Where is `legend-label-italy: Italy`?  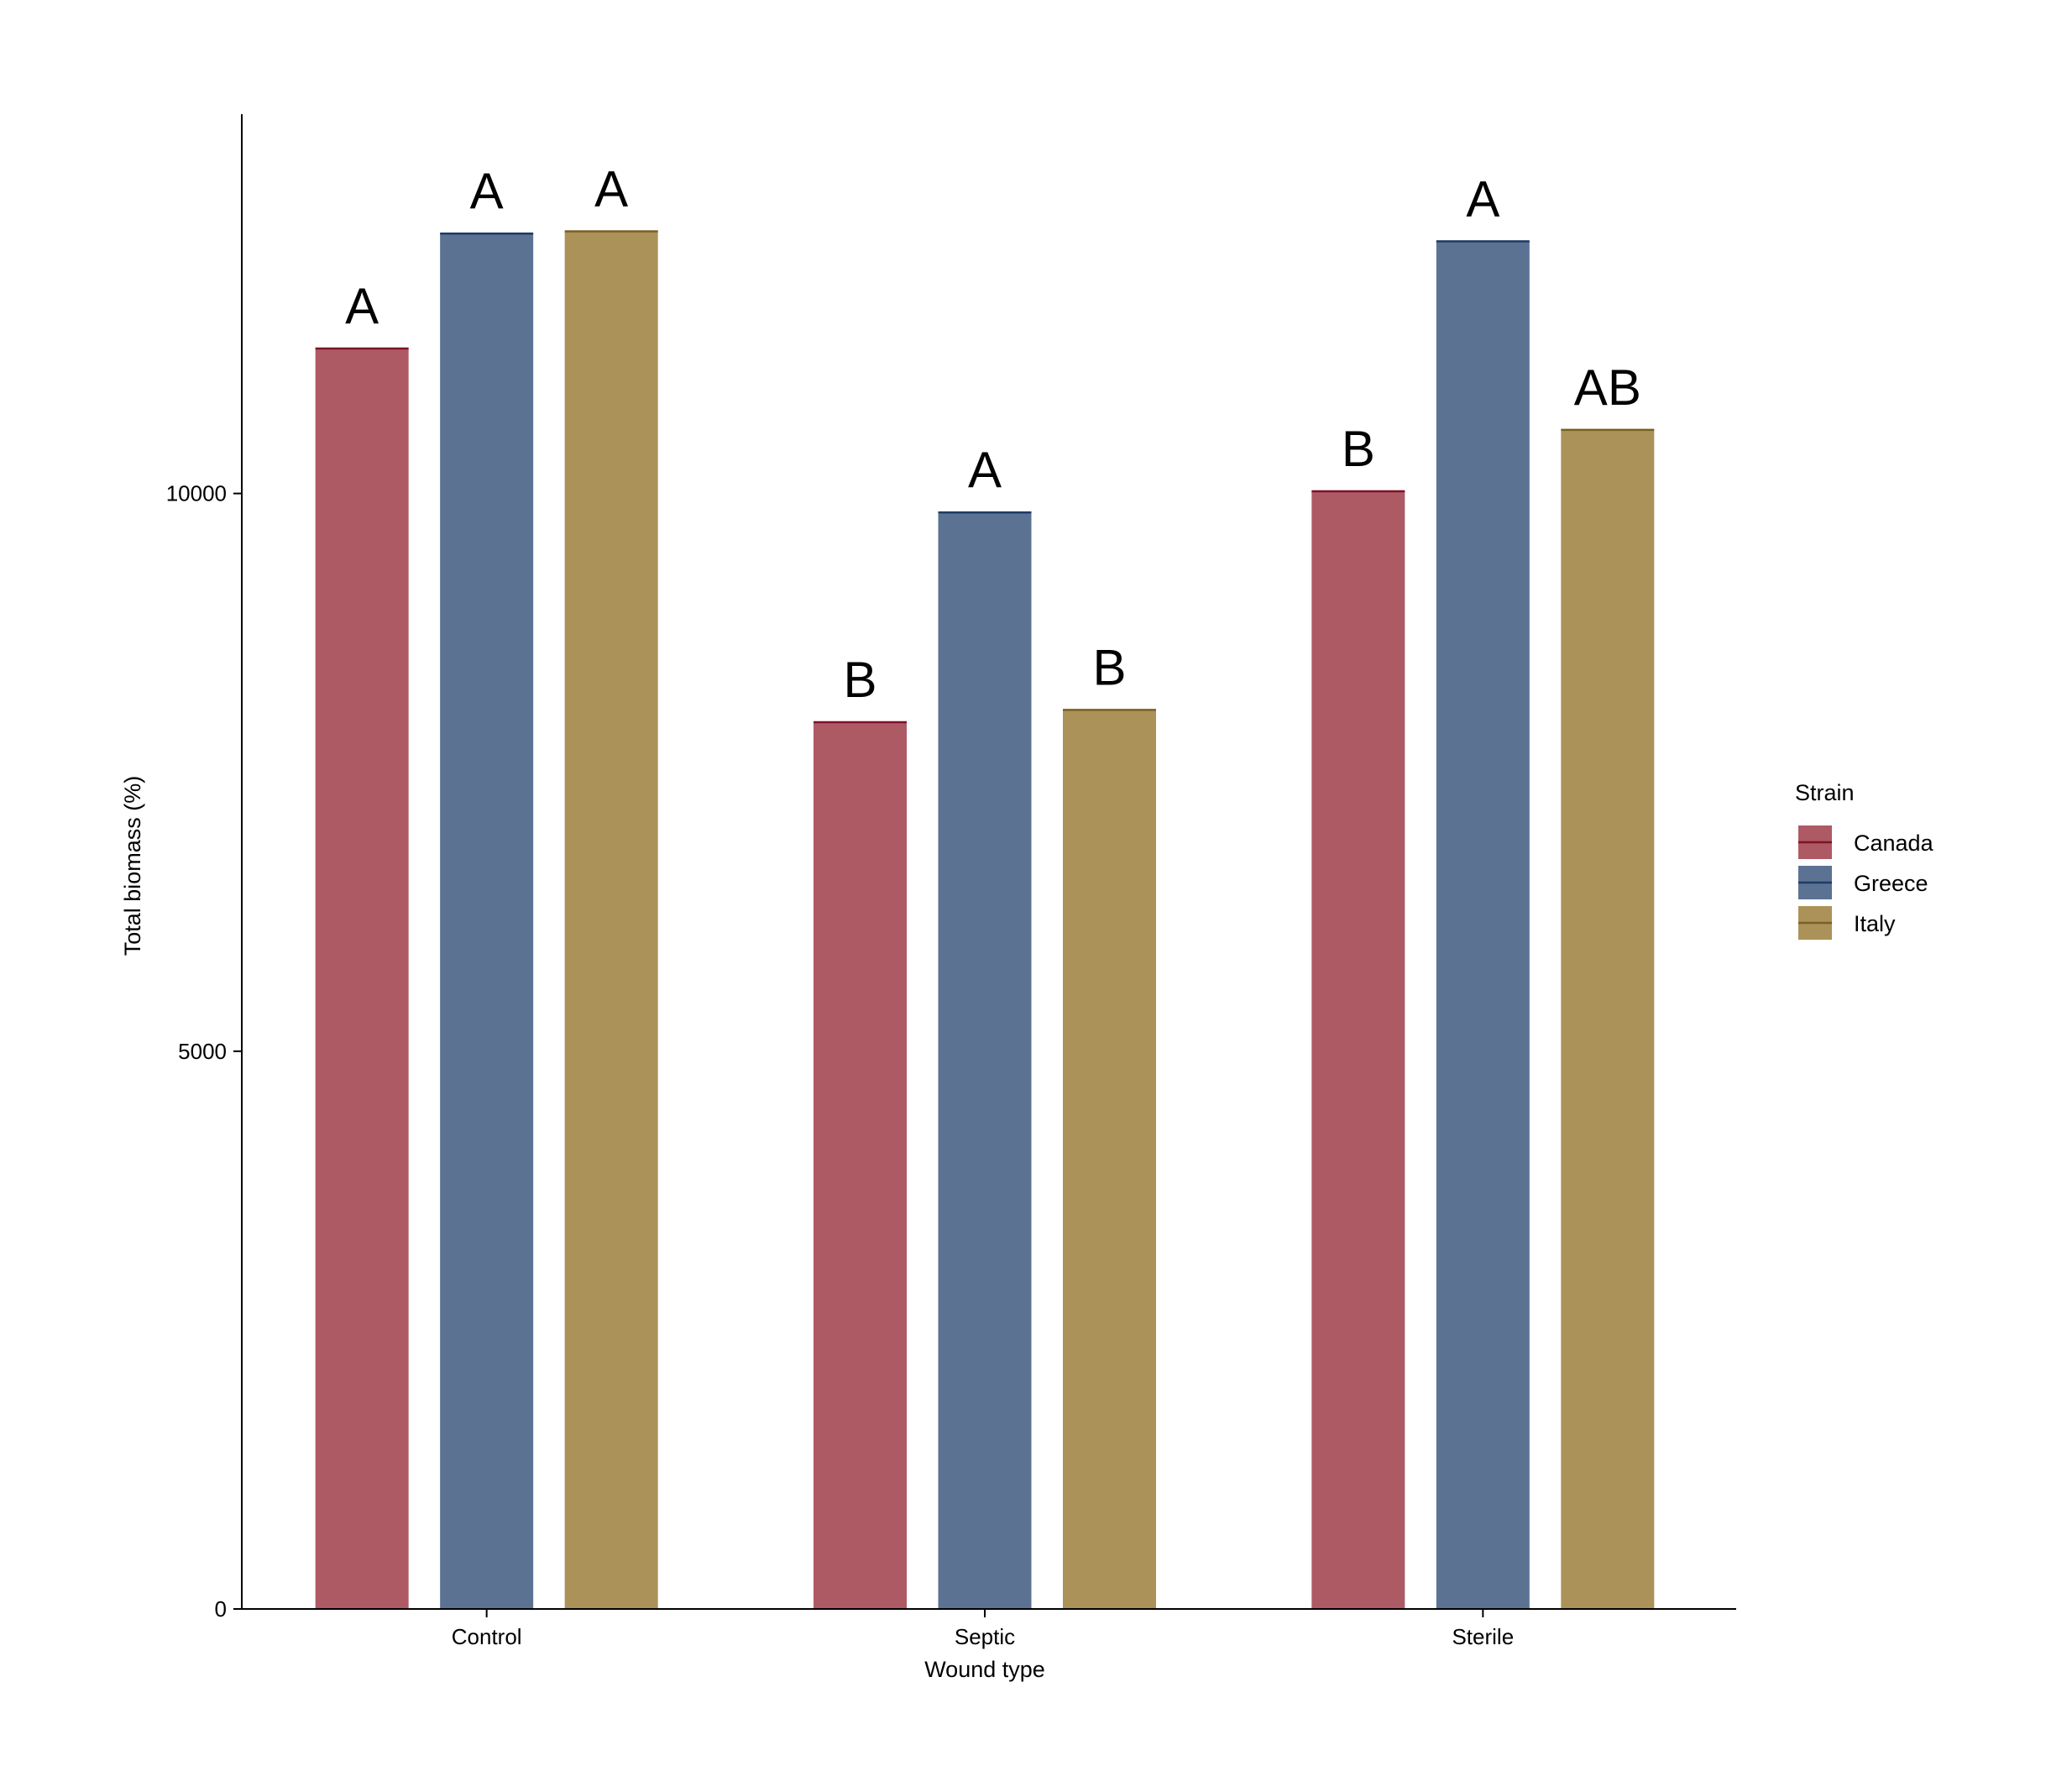
legend-label-italy: Italy is located at coordinates (1875, 923).